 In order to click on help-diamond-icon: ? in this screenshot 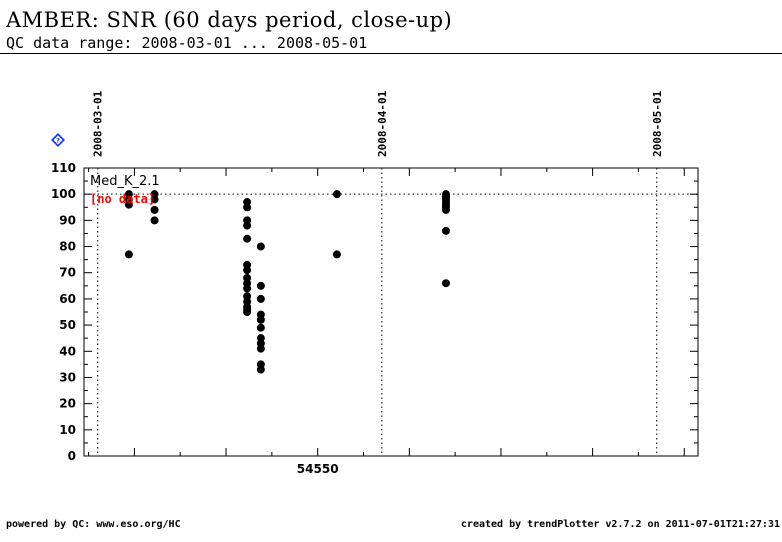, I will do `click(58, 140)`.